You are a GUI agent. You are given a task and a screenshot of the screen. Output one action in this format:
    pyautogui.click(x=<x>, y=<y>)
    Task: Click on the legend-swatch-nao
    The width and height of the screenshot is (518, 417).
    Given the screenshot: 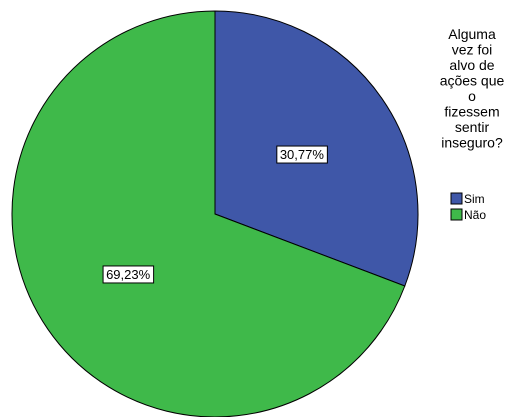 What is the action you would take?
    pyautogui.click(x=456, y=214)
    